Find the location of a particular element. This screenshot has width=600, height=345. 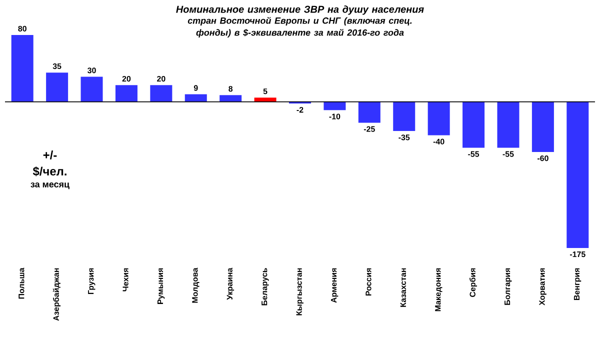

chart-subtitle: стран Восточной Европы и СНГ (включая спец. фонды) в $-эквиваленте за май 2016-го года is located at coordinates (300, 27).